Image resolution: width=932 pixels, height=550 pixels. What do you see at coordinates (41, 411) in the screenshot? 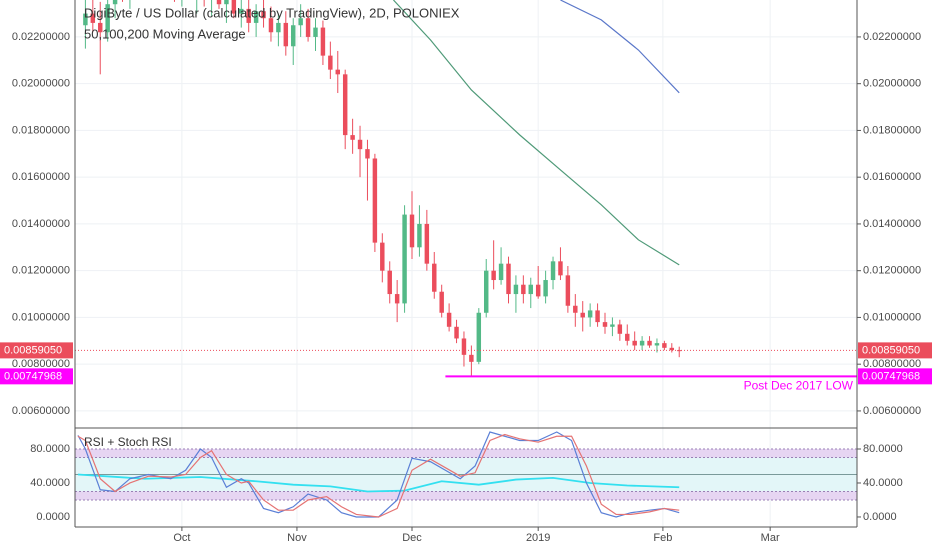
I see `y-tick-label-left: 0.00600000` at bounding box center [41, 411].